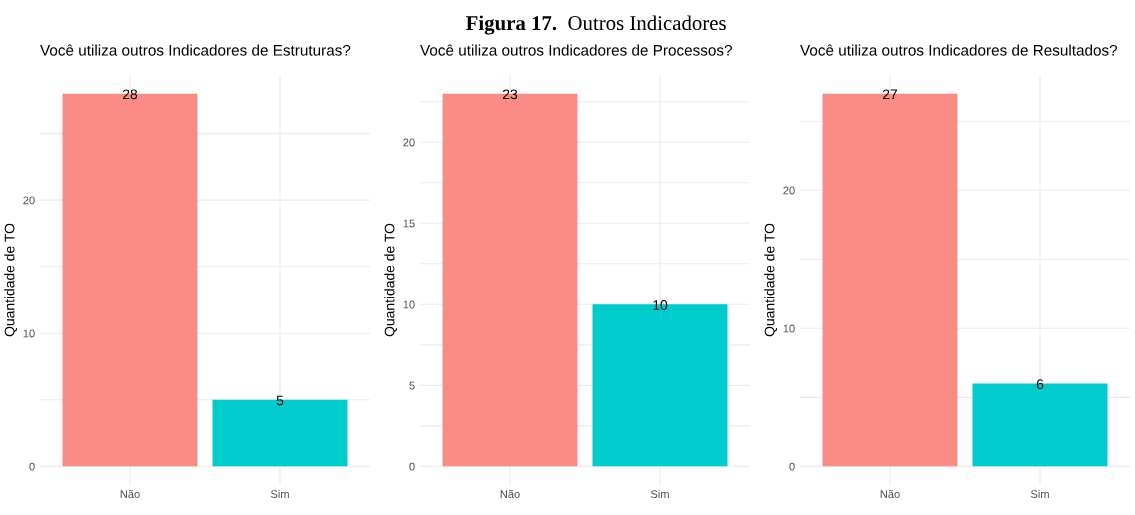 The width and height of the screenshot is (1135, 515). I want to click on y-tick-label: 5, so click(412, 385).